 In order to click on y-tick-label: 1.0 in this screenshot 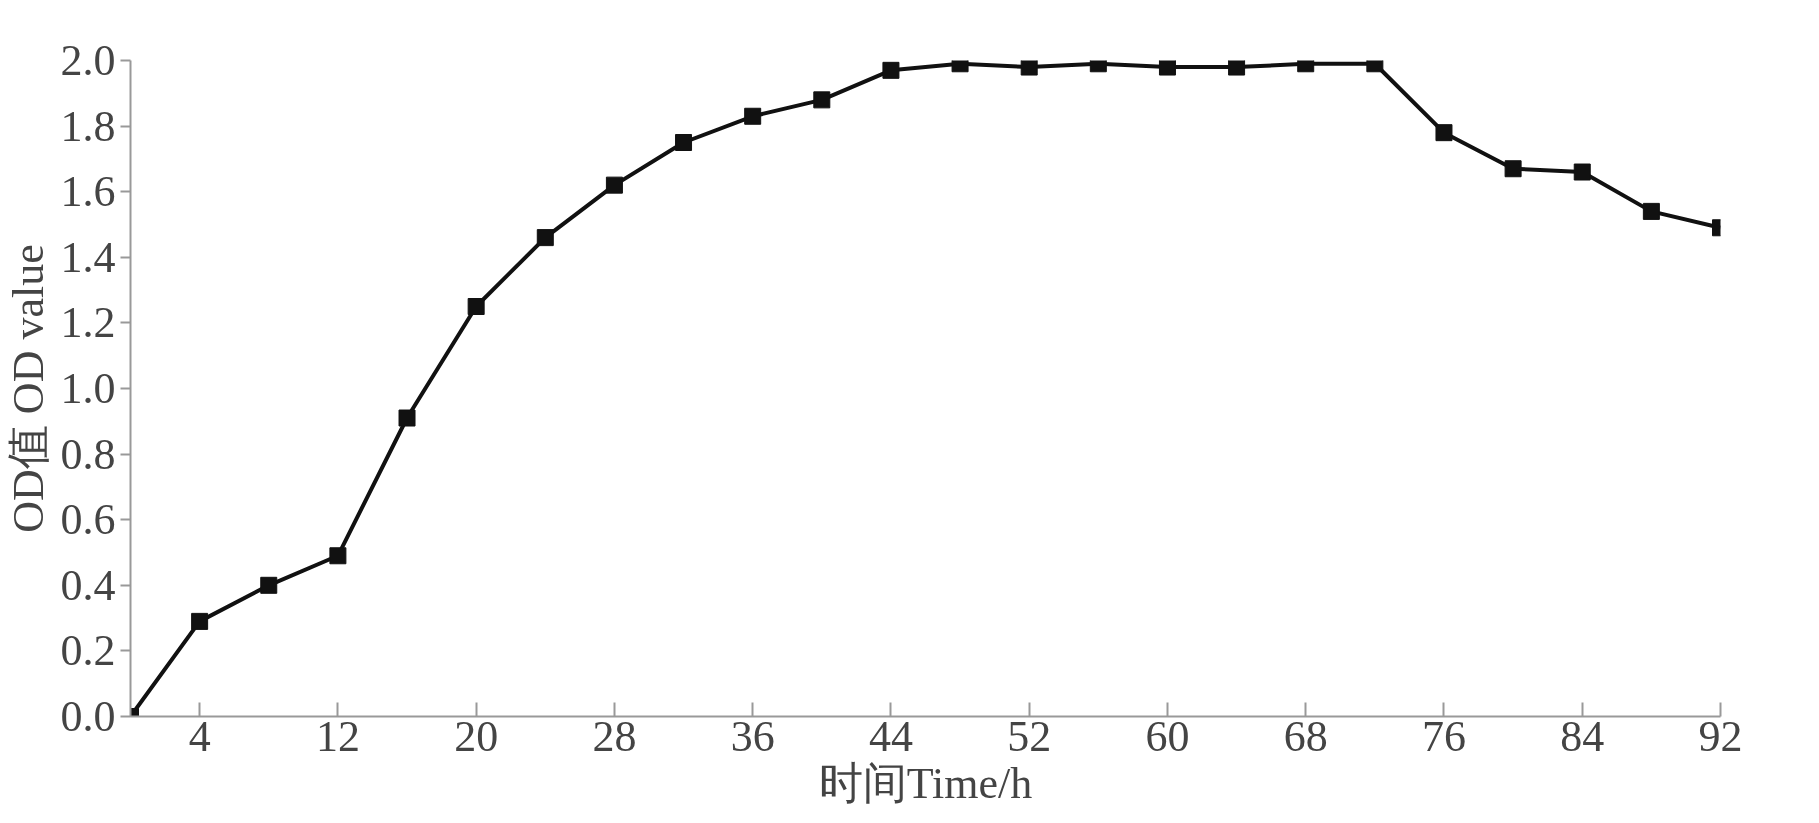, I will do `click(88, 388)`.